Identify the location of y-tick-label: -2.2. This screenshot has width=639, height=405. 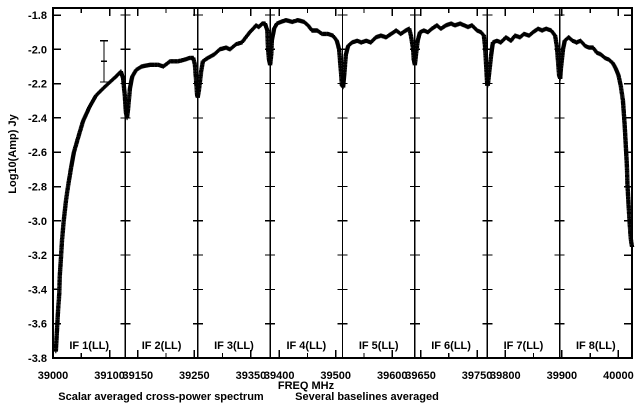
(37, 85).